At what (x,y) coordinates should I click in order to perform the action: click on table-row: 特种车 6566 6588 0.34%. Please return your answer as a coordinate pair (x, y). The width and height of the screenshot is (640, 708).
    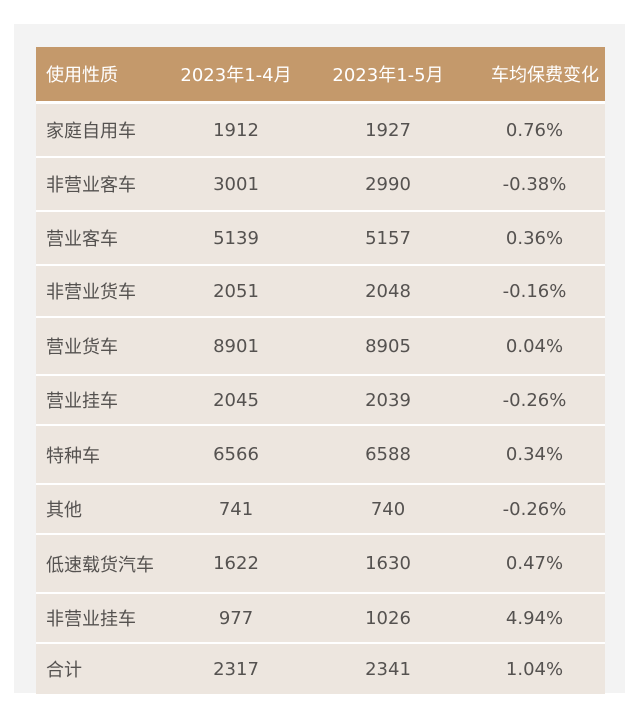
    Looking at the image, I should click on (320, 453).